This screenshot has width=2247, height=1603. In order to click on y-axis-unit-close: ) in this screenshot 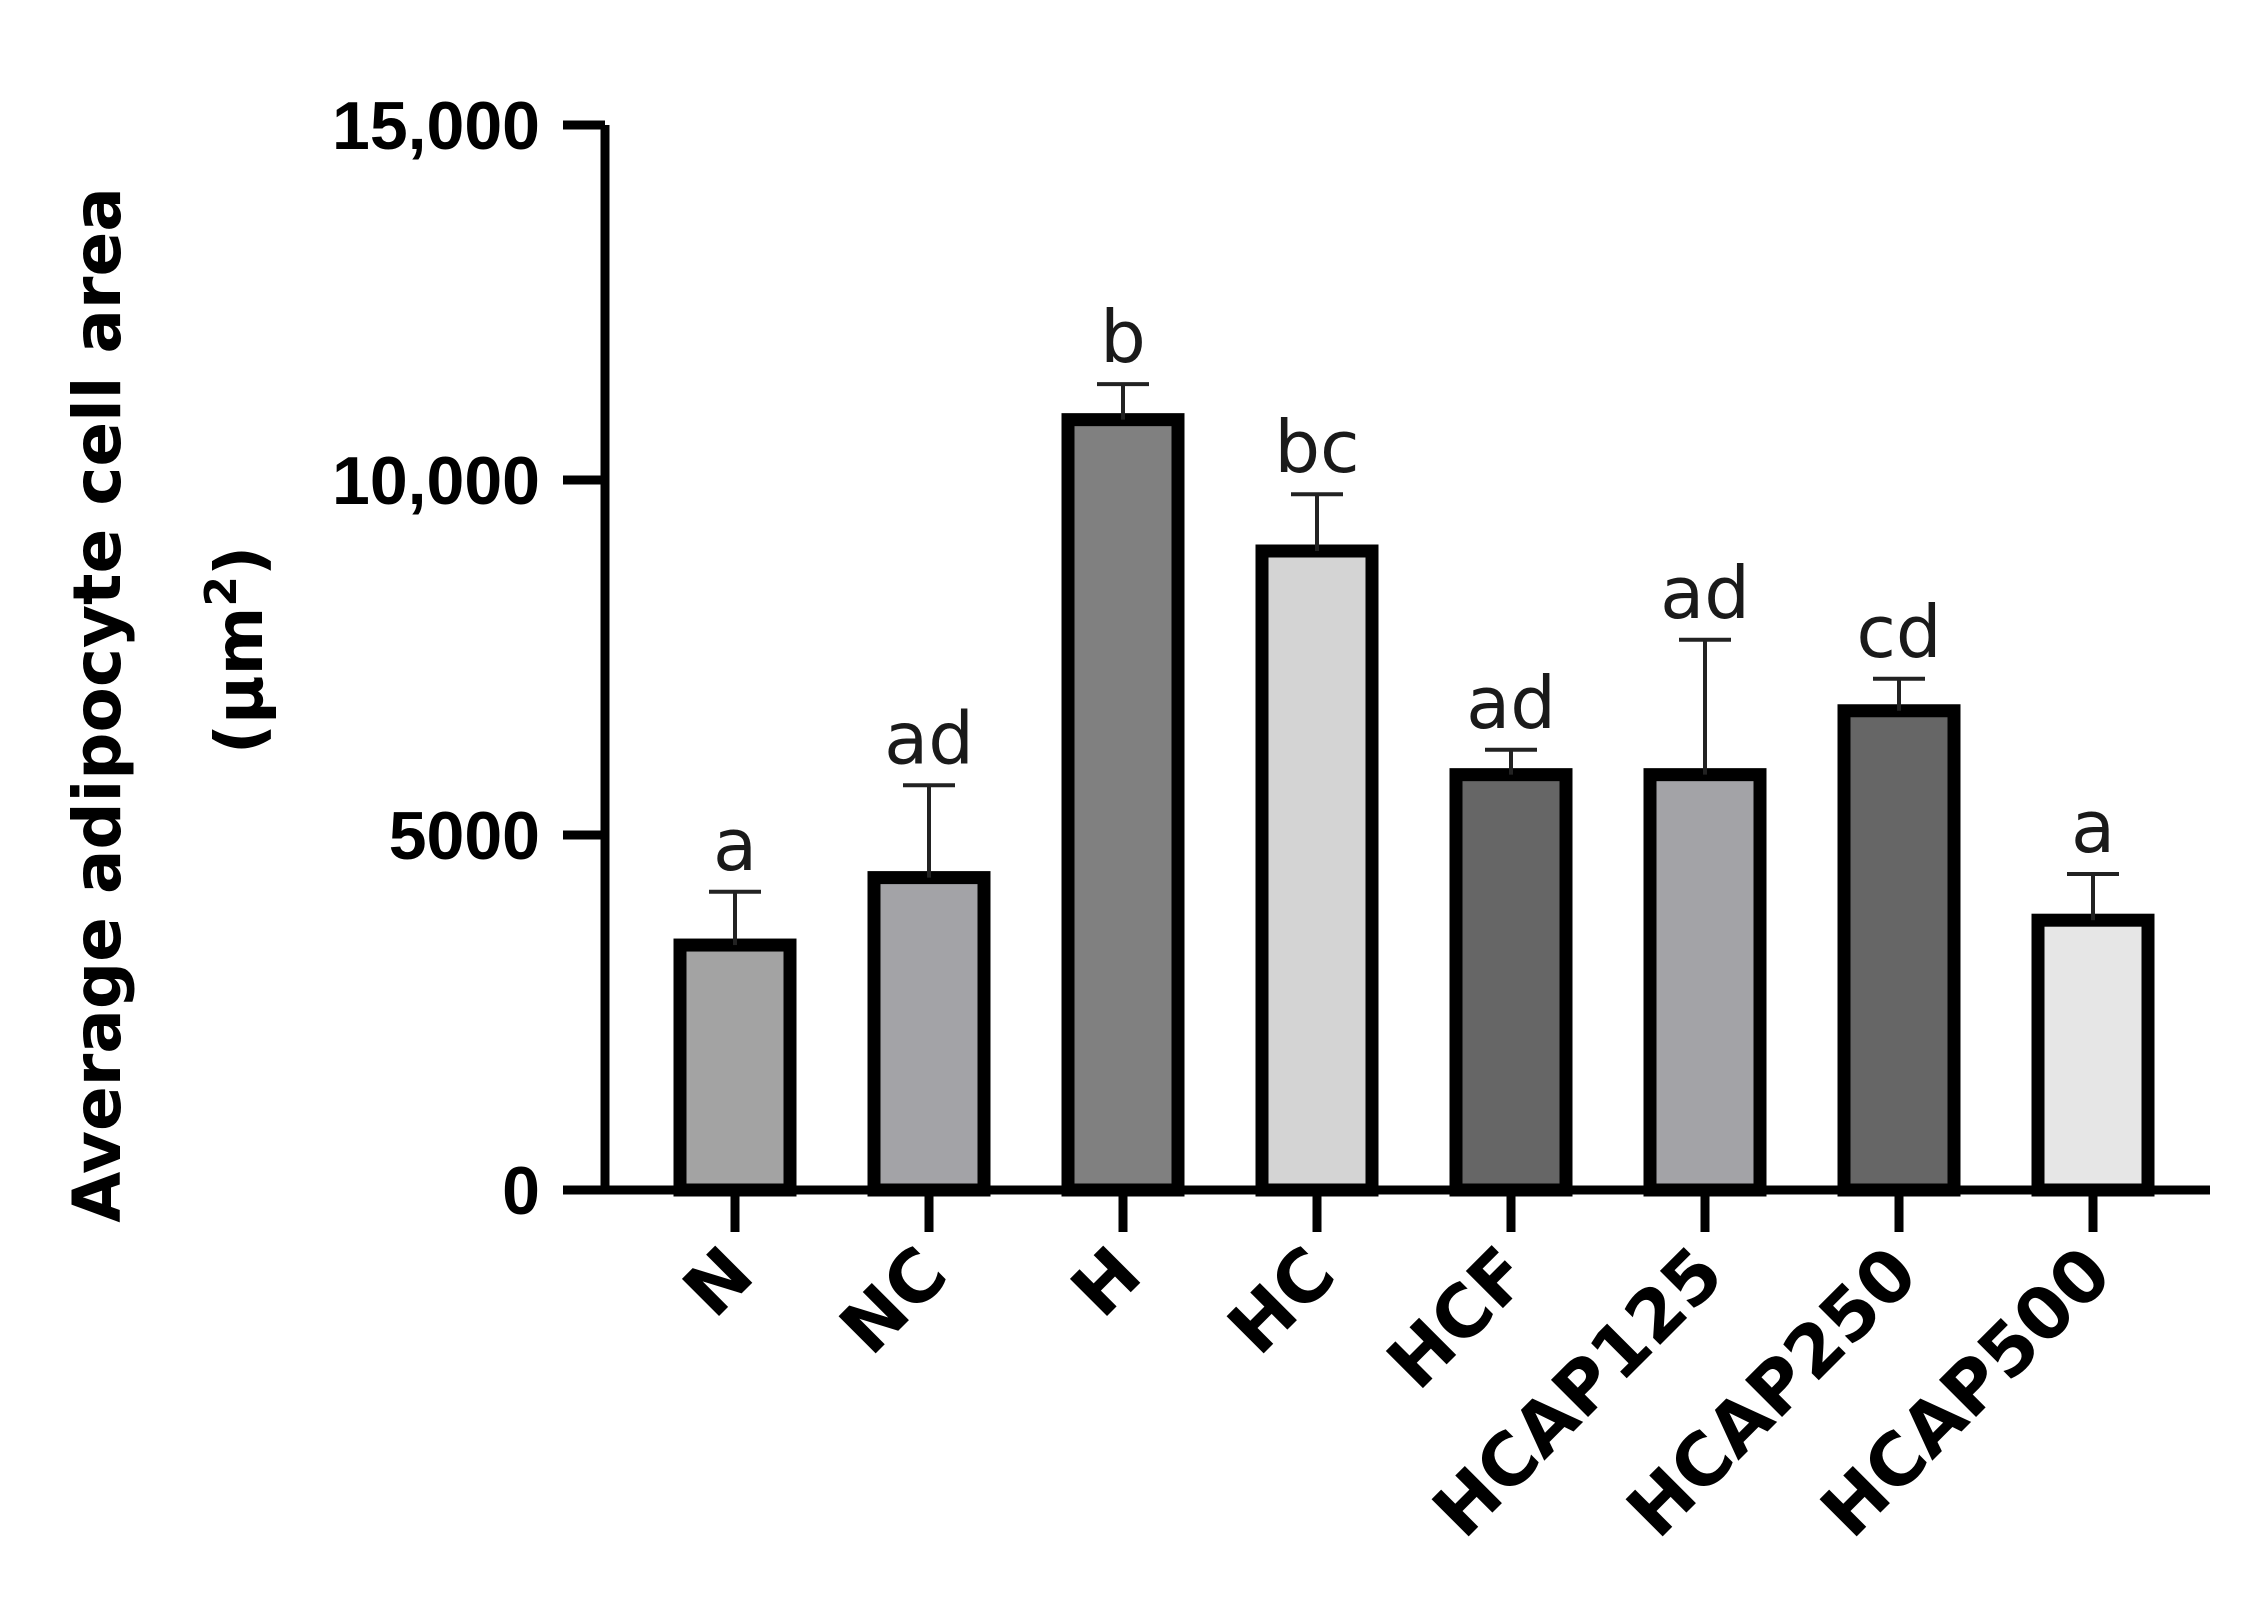, I will do `click(239, 561)`.